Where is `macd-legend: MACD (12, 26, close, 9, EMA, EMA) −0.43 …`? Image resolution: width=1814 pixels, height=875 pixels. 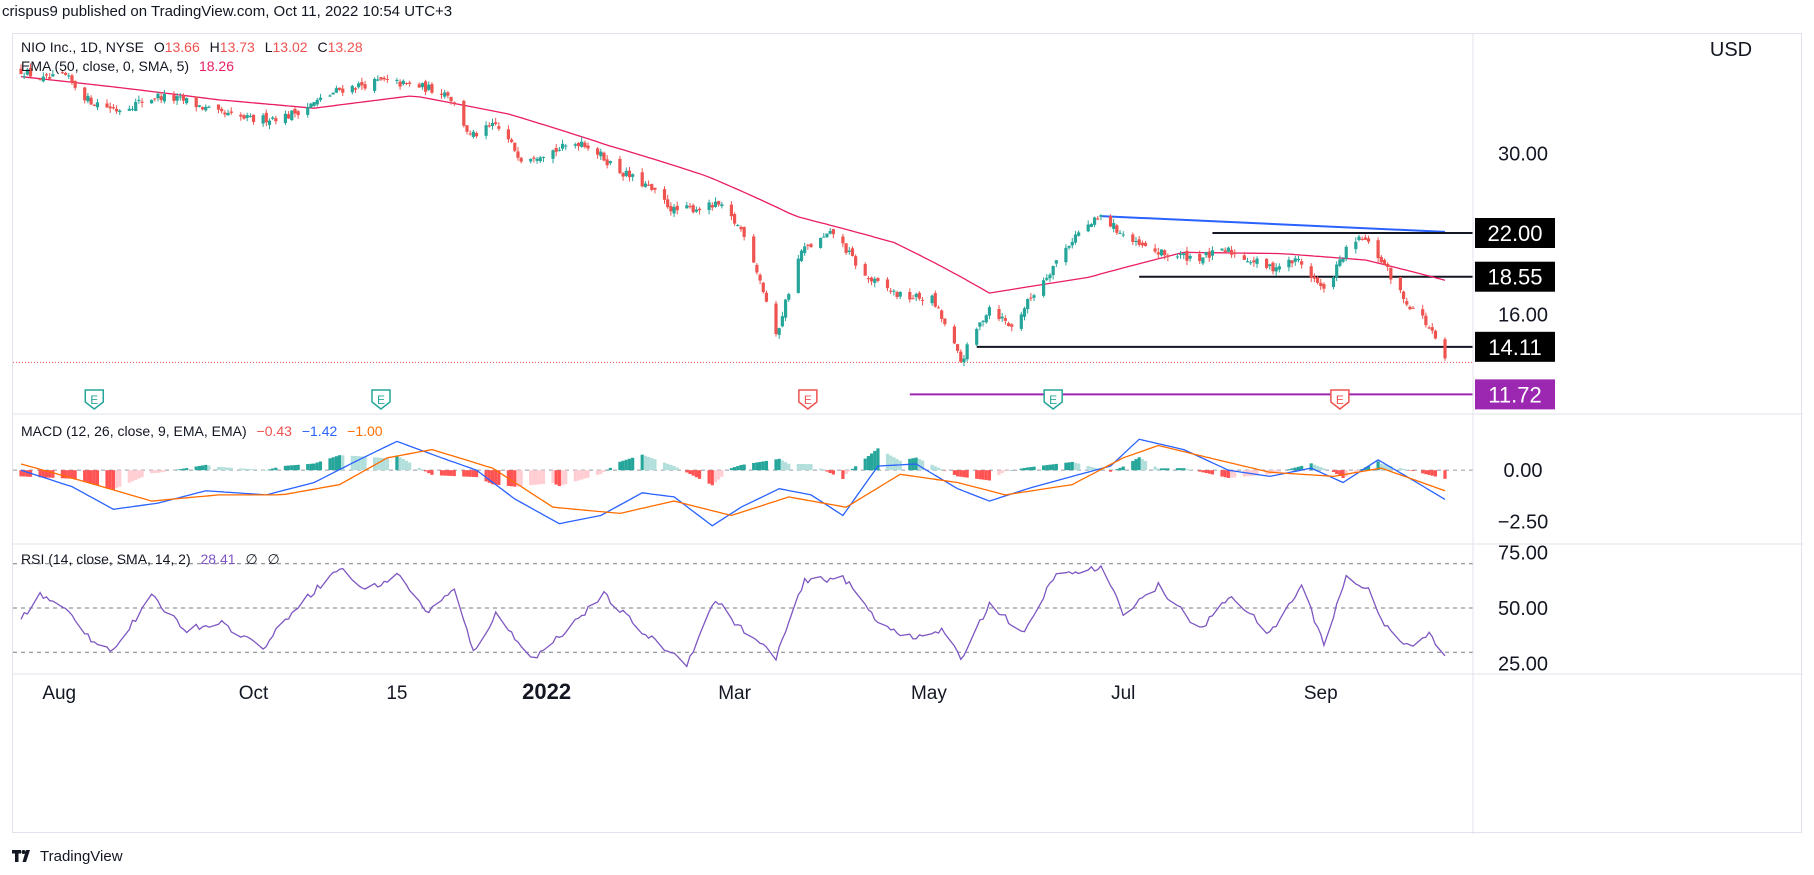 macd-legend: MACD (12, 26, close, 9, EMA, EMA) −0.43 … is located at coordinates (202, 431).